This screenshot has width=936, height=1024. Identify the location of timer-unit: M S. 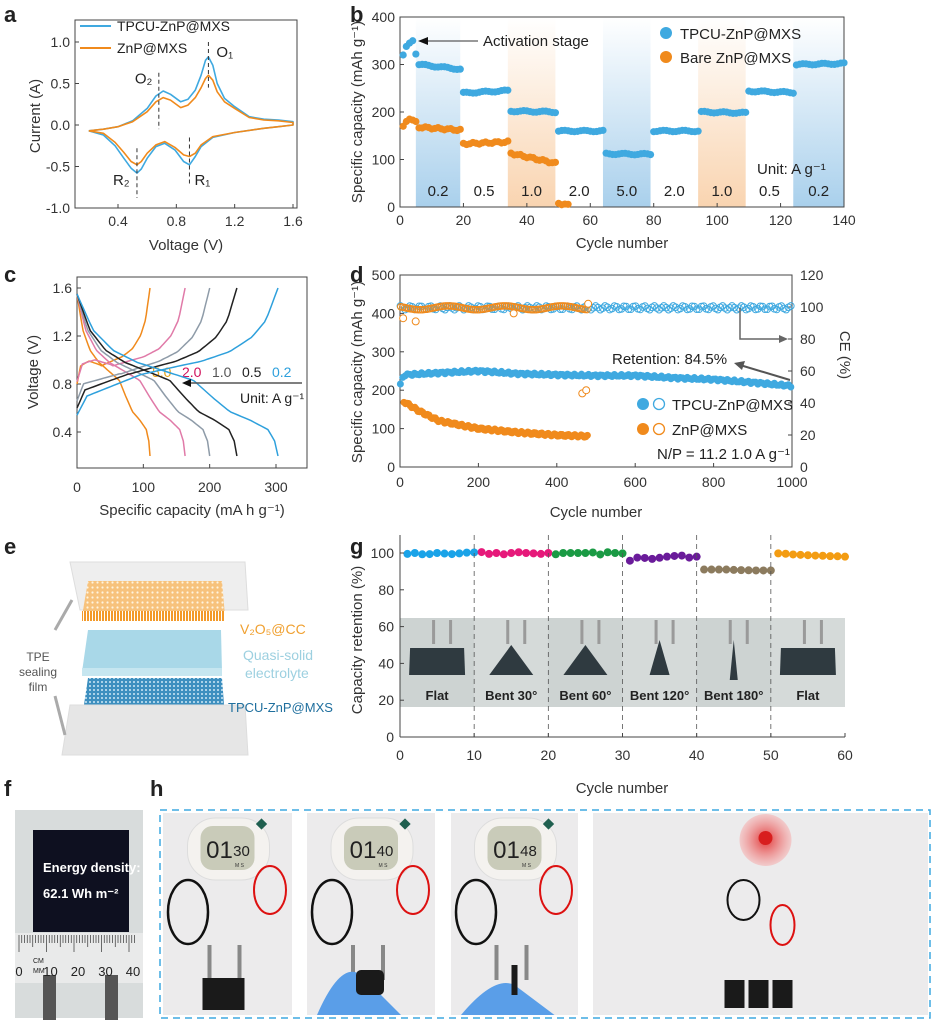
(527, 866).